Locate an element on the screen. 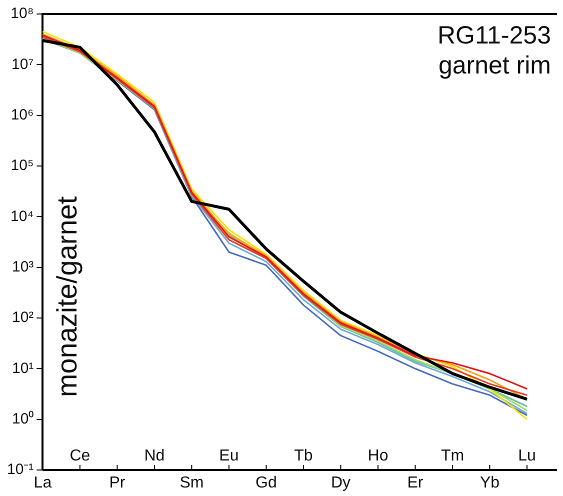 This screenshot has height=496, width=563. x-tick-label: Tm is located at coordinates (452, 455).